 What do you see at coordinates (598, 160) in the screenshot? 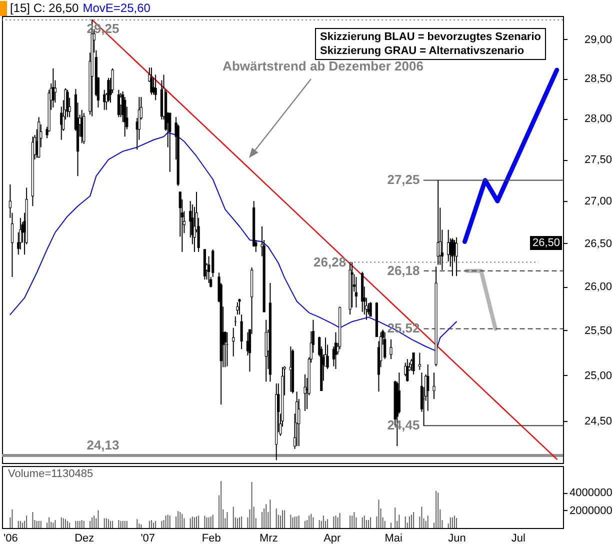
I see `y-tick-label: 27,50` at bounding box center [598, 160].